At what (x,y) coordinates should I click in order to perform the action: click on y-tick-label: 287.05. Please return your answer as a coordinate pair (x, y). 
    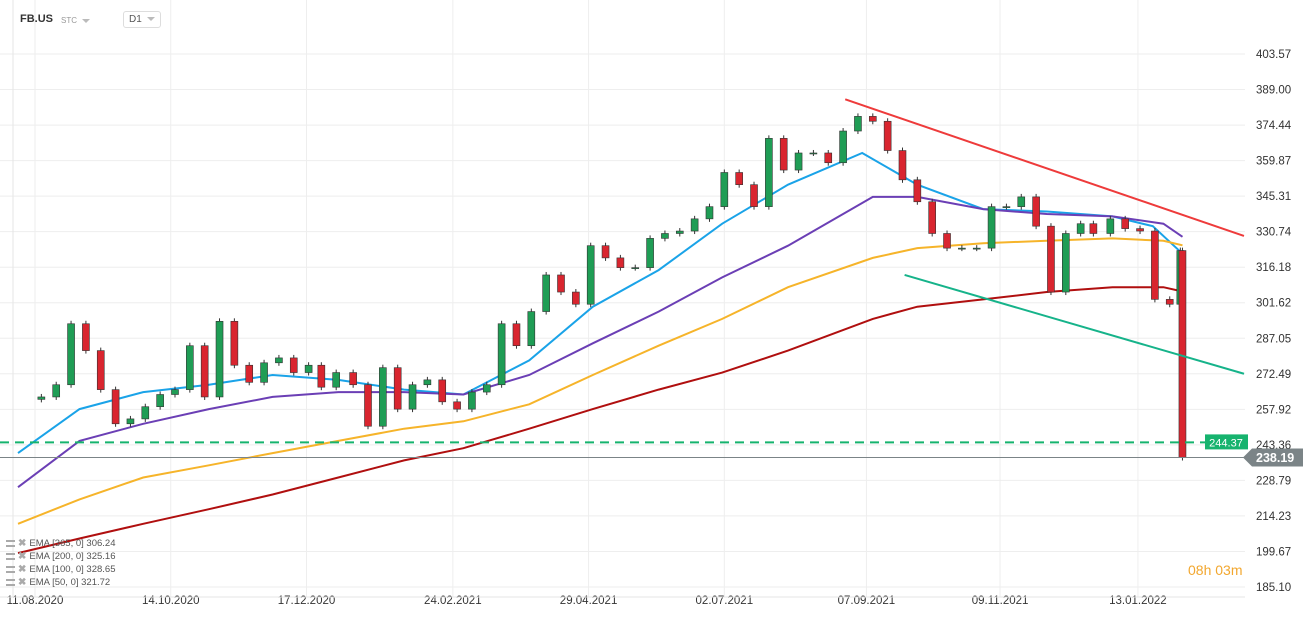
    Looking at the image, I should click on (1273, 339).